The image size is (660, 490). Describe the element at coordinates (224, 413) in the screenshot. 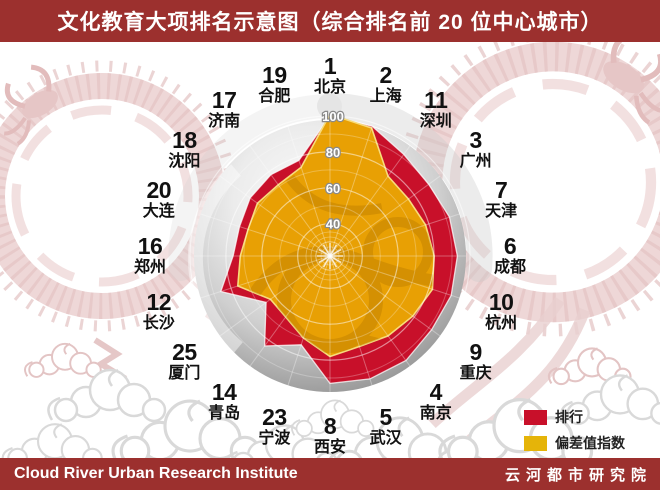

I see `city-name: 青岛` at that location.